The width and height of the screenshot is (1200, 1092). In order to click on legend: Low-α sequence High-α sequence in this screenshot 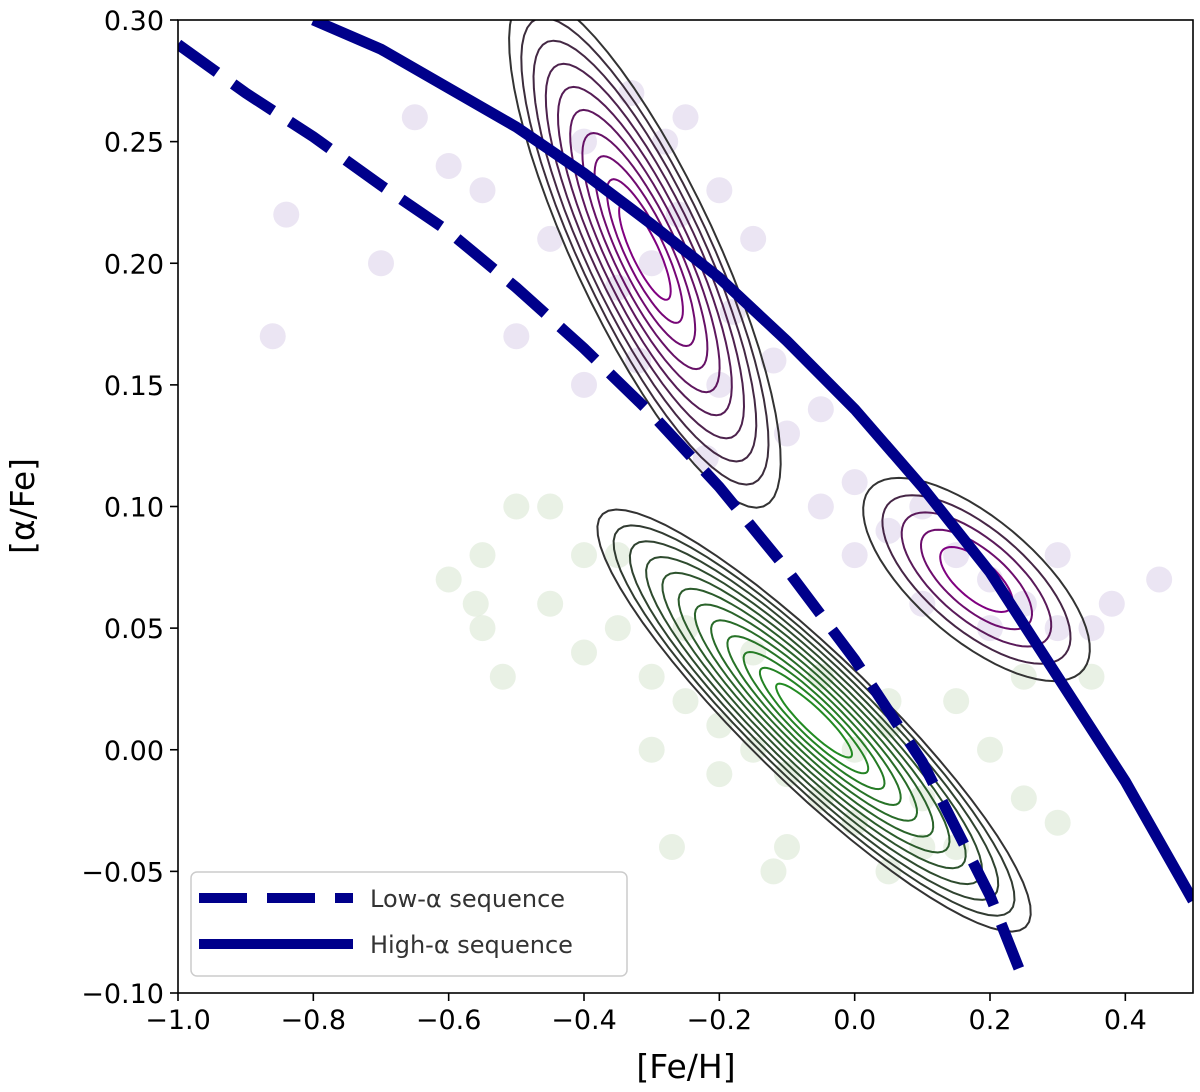, I will do `click(409, 924)`.